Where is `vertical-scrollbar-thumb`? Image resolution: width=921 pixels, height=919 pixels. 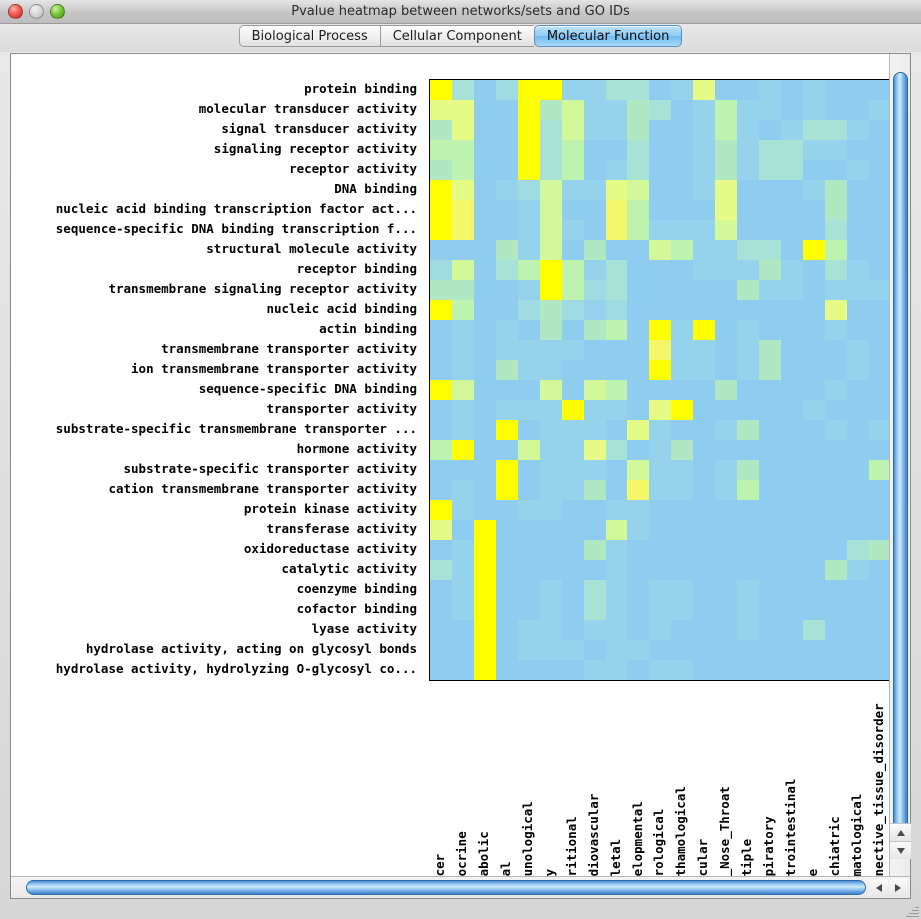
vertical-scrollbar-thumb is located at coordinates (900, 450).